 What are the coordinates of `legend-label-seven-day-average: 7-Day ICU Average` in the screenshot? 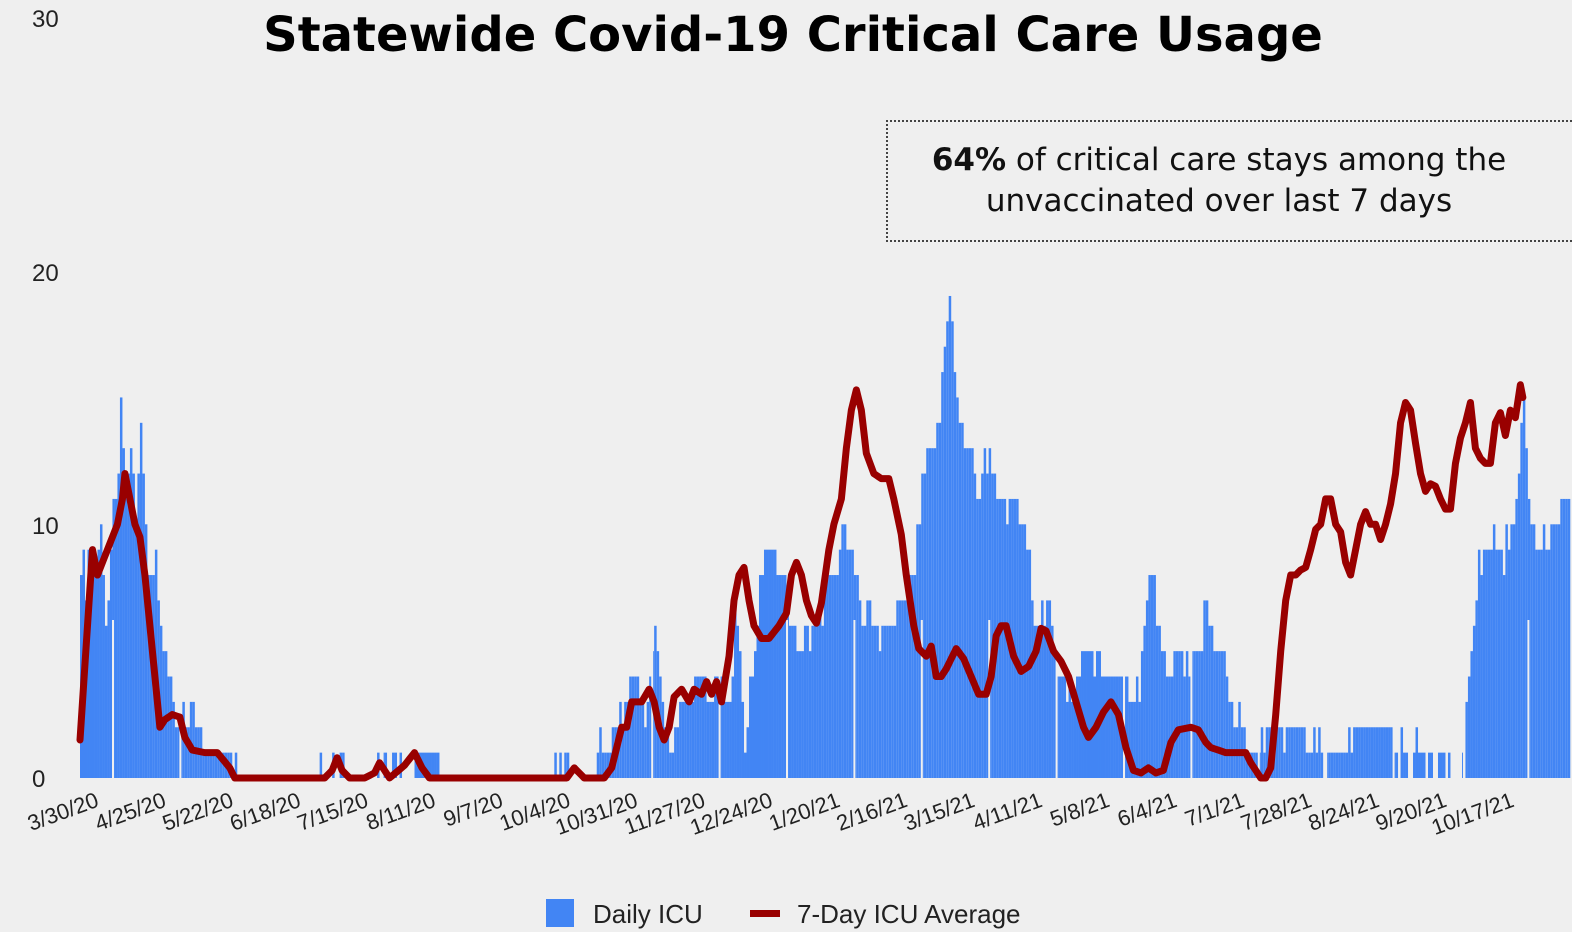 It's located at (909, 914).